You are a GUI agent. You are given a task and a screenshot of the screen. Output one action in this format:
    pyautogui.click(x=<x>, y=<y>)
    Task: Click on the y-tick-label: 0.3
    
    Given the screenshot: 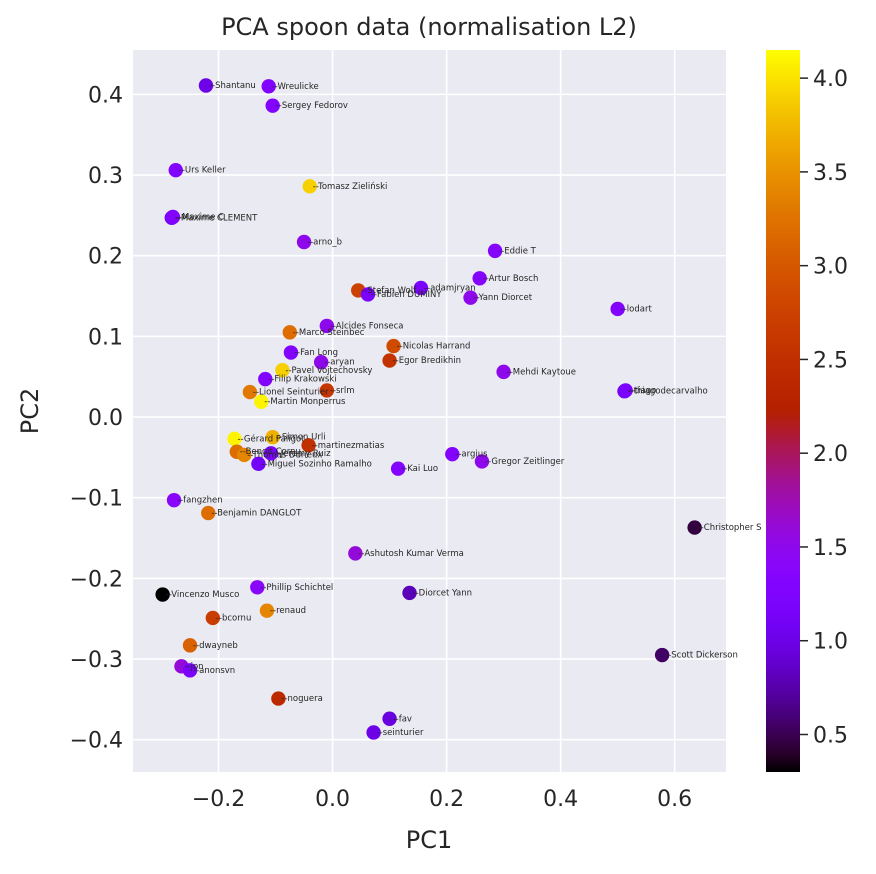 What is the action you would take?
    pyautogui.click(x=105, y=176)
    